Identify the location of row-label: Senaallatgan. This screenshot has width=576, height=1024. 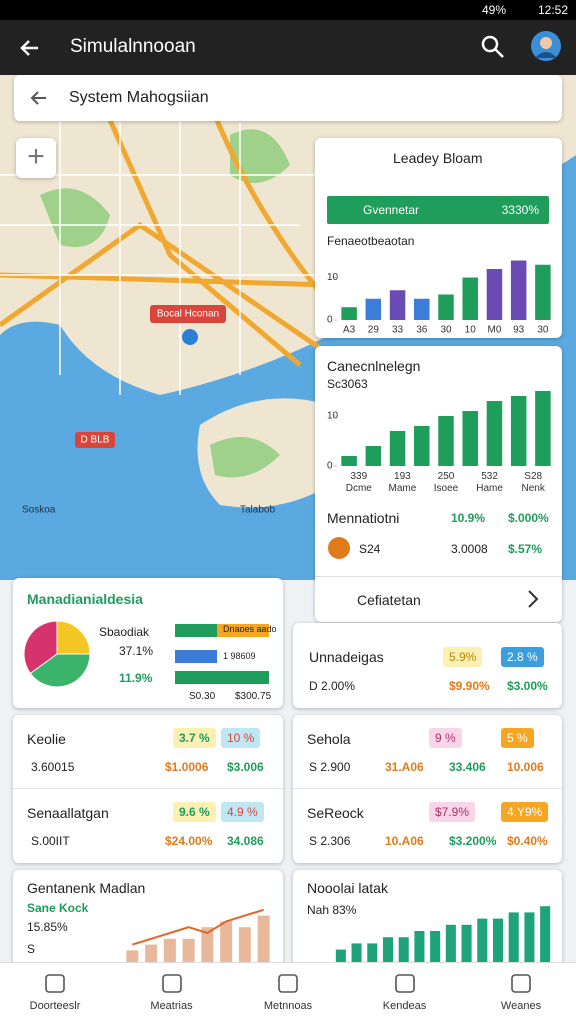
(68, 813).